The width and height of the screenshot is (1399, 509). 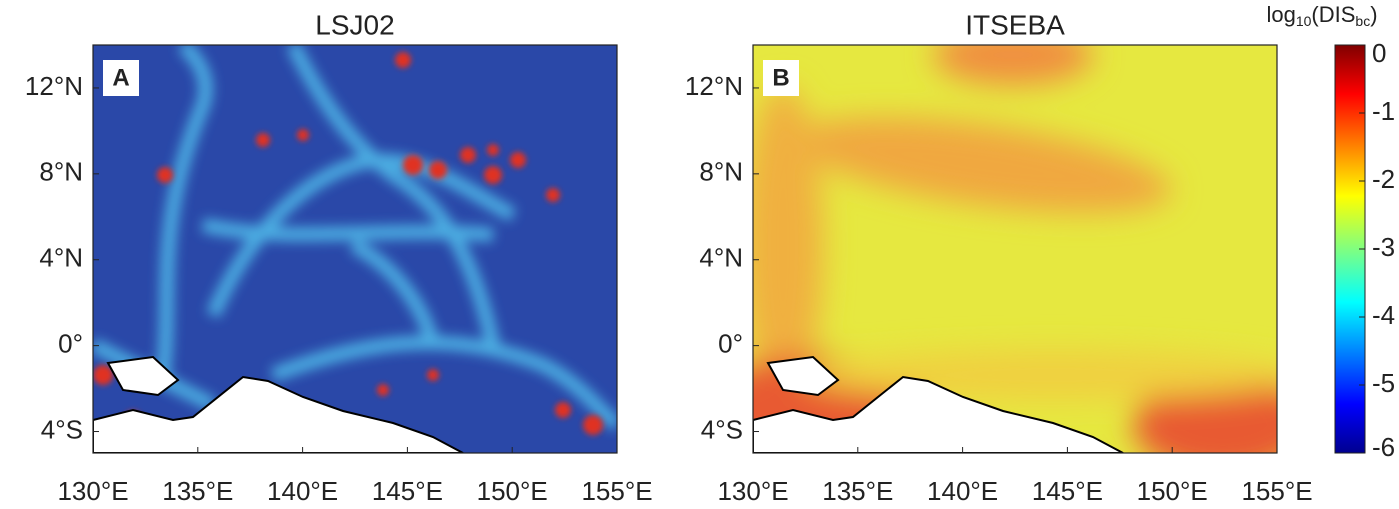 What do you see at coordinates (1383, 447) in the screenshot?
I see `colorbar-tick-label: -6` at bounding box center [1383, 447].